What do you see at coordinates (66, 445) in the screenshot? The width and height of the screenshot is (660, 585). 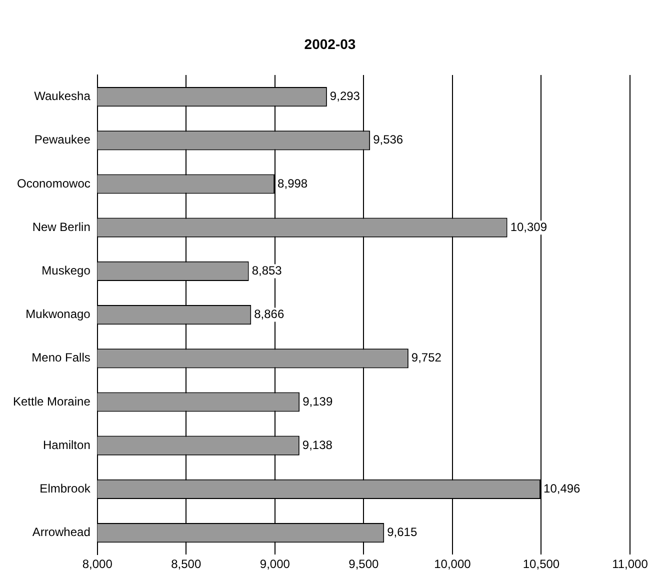 I see `y-tick-label: Hamilton` at bounding box center [66, 445].